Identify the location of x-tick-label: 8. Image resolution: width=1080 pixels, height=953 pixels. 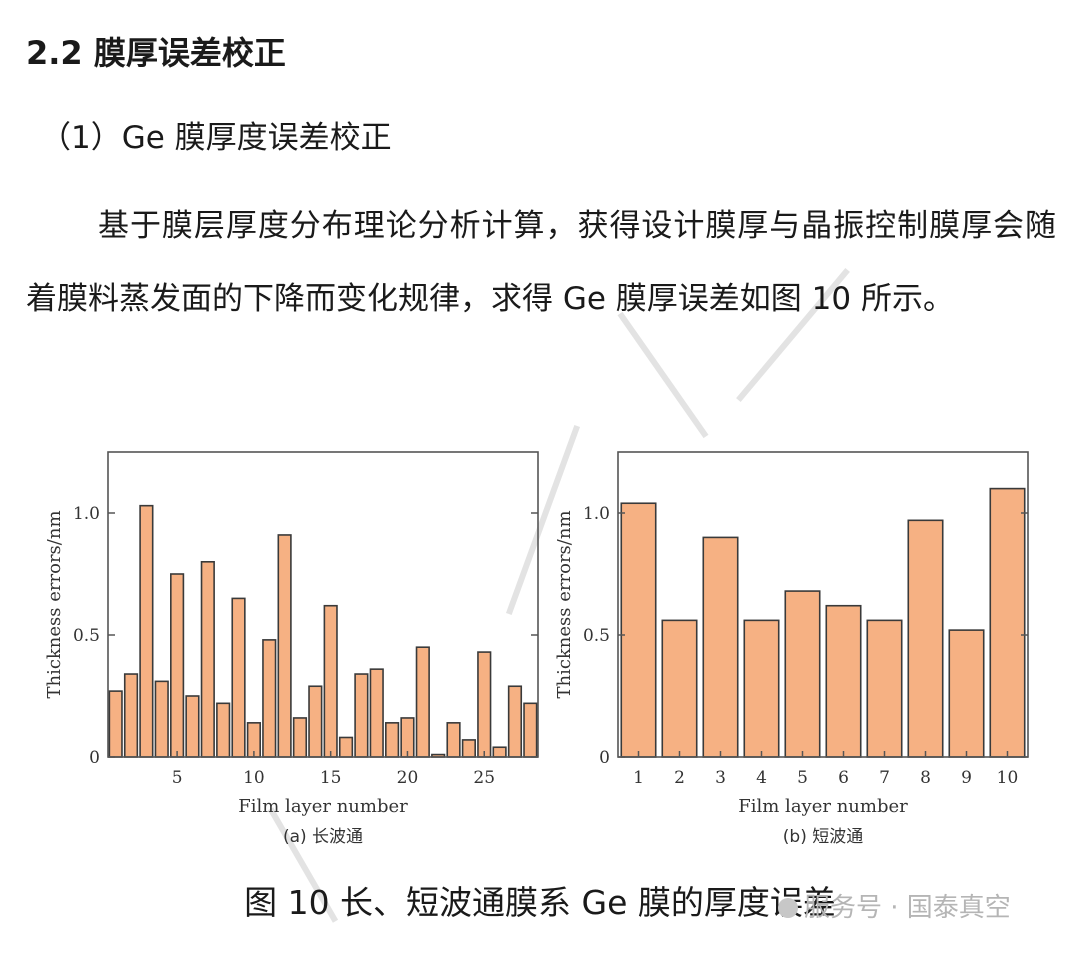
(925, 778).